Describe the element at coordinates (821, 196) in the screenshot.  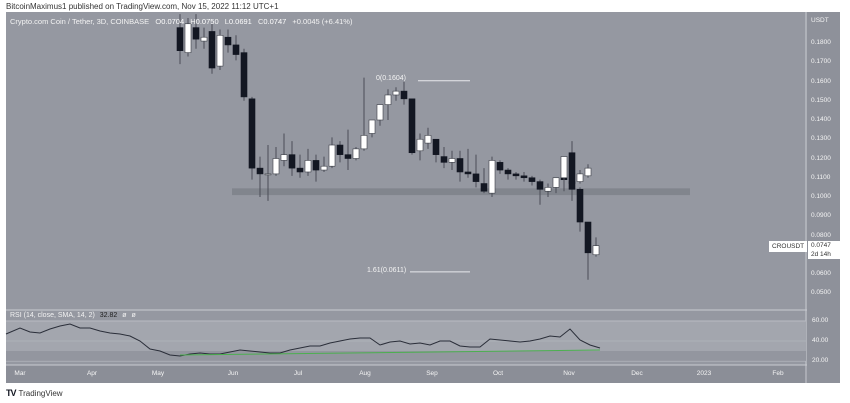
I see `price-tick: 0.1000` at that location.